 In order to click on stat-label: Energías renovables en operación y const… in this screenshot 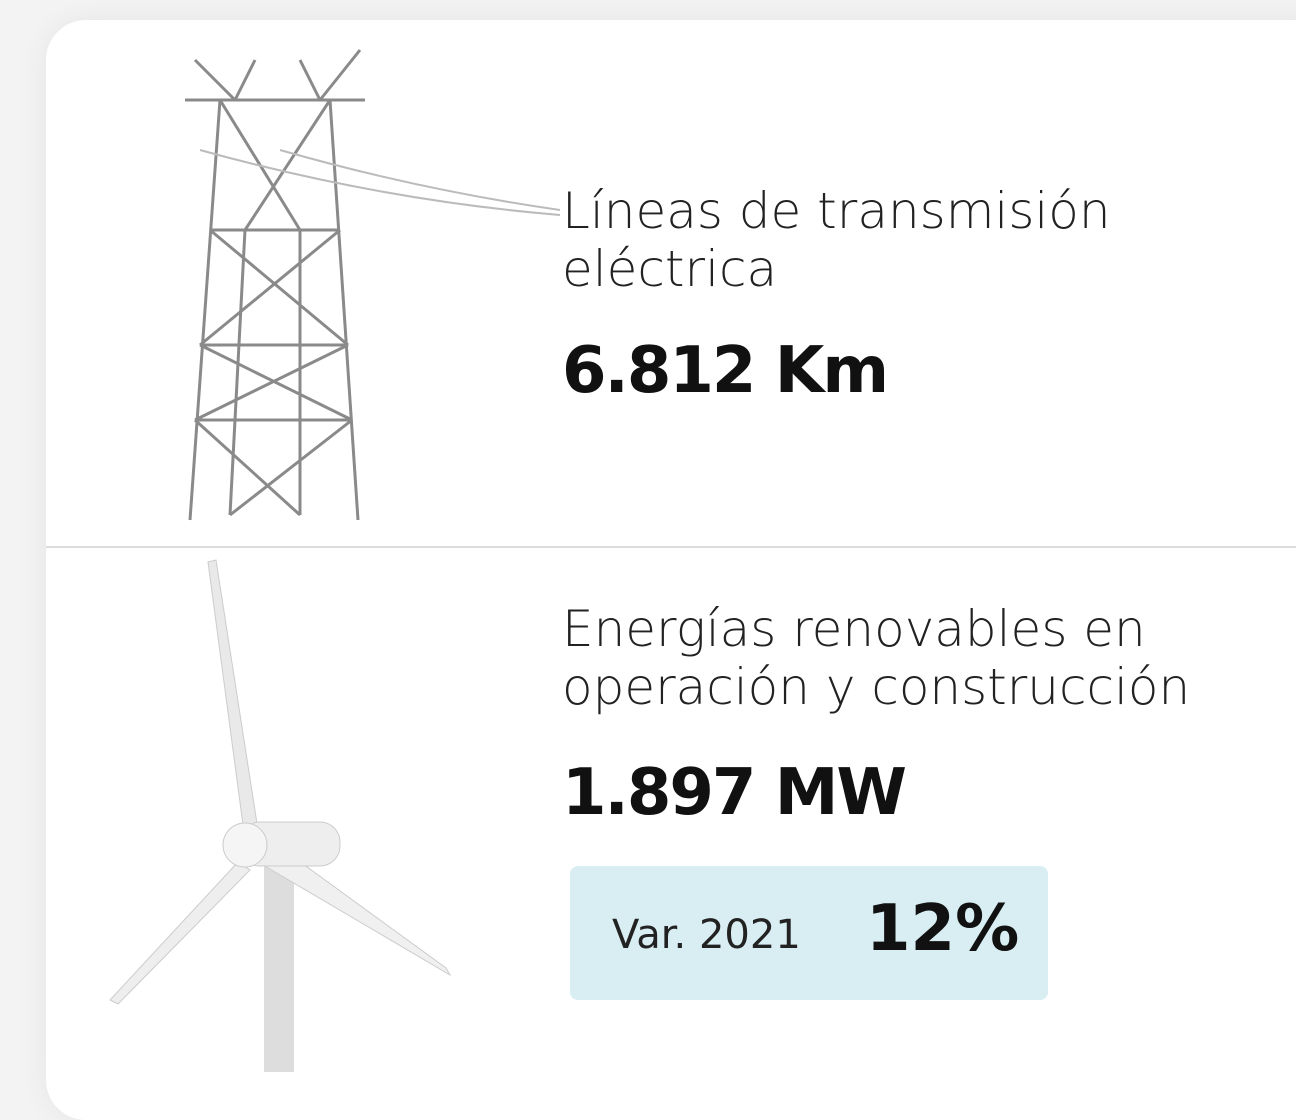, I will do `click(876, 658)`.